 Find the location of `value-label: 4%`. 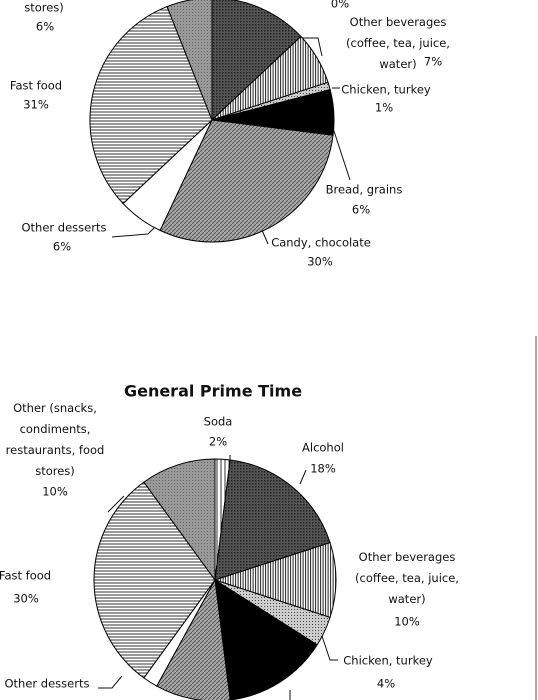

value-label: 4% is located at coordinates (386, 684).